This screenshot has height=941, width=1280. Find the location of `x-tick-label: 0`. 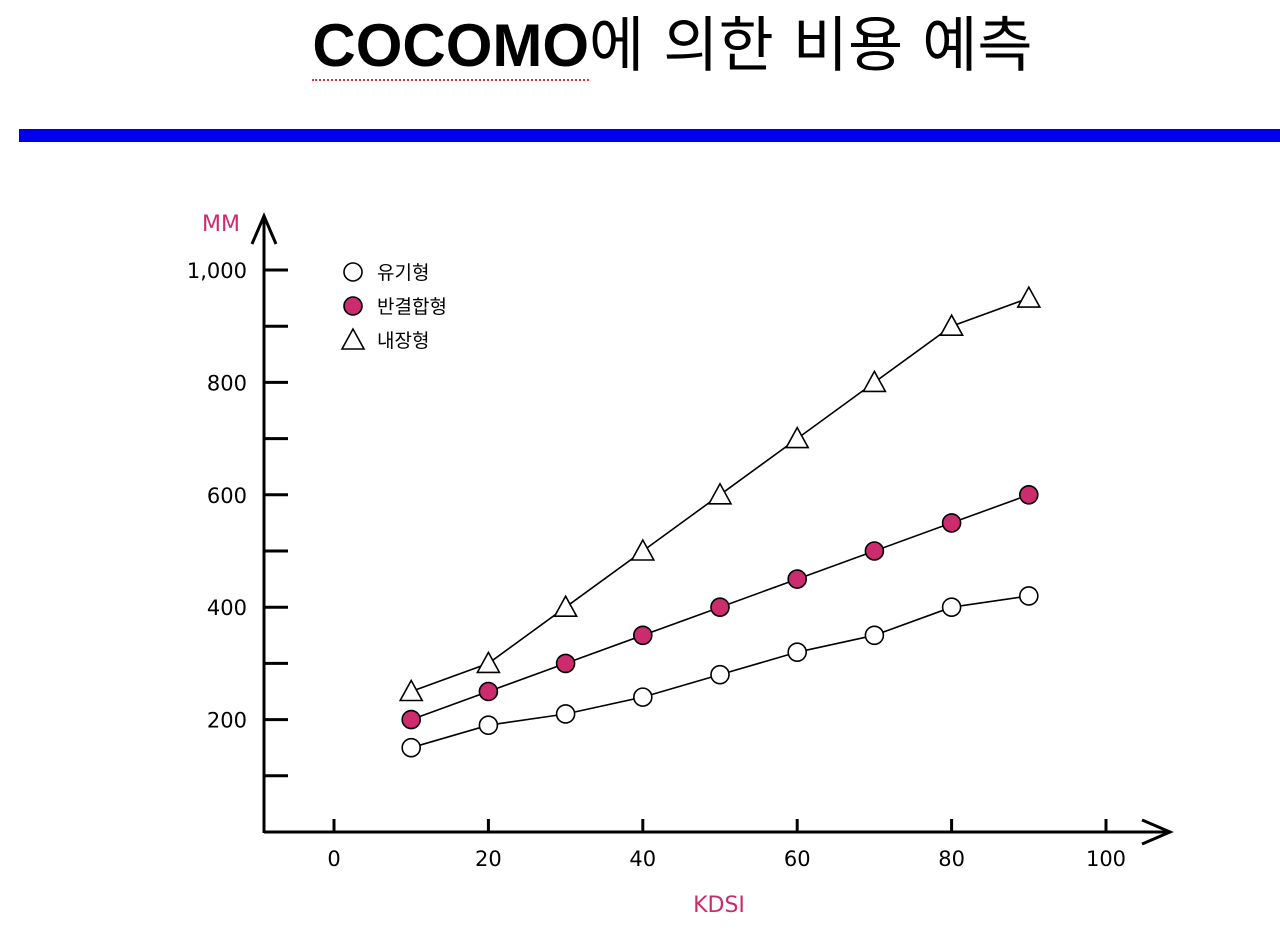

x-tick-label: 0 is located at coordinates (333, 859).